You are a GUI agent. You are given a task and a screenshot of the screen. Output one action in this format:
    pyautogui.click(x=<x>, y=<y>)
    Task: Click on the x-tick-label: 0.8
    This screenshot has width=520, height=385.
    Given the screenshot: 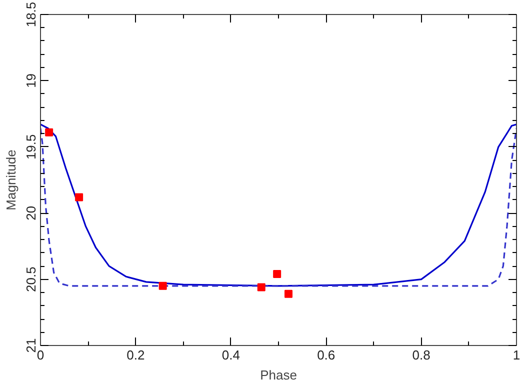 What is the action you would take?
    pyautogui.click(x=421, y=355)
    